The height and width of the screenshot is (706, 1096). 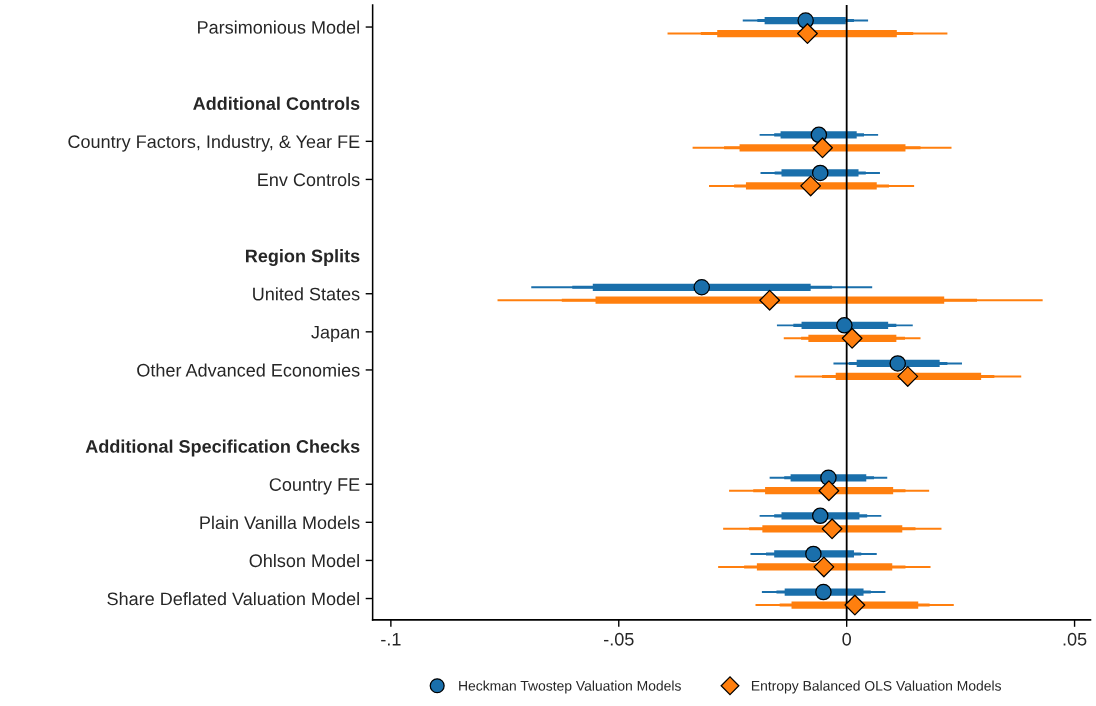 What do you see at coordinates (303, 257) in the screenshot?
I see `y-tick-label: Region Splits` at bounding box center [303, 257].